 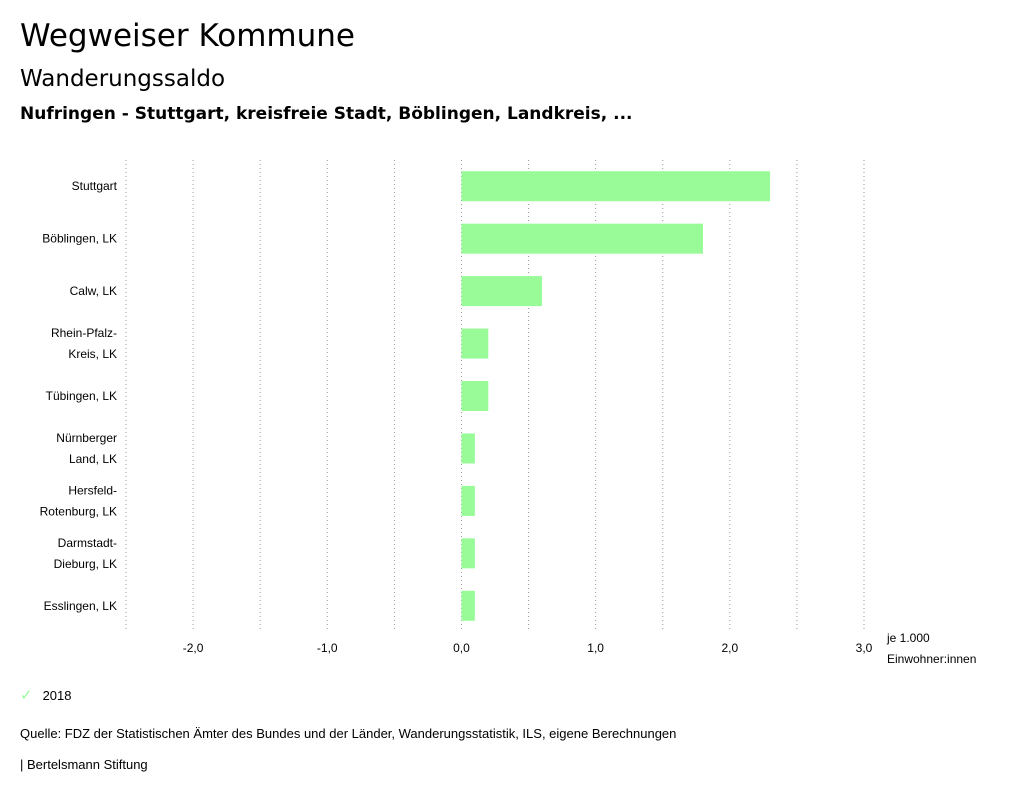 What do you see at coordinates (461, 648) in the screenshot?
I see `x-tick-label: 0,0` at bounding box center [461, 648].